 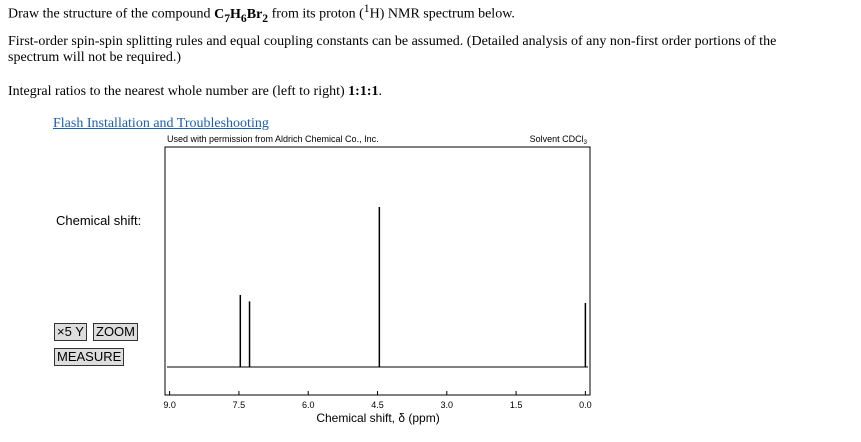 I want to click on measure-button: MEASURE, so click(x=89, y=357).